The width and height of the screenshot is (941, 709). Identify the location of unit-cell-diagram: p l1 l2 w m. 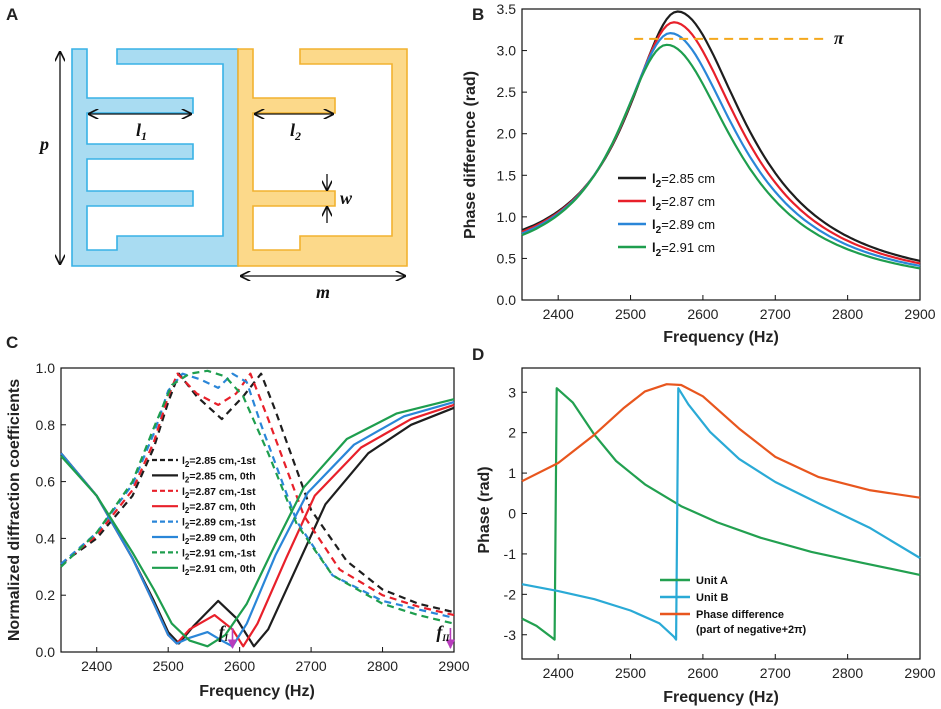
(223, 175).